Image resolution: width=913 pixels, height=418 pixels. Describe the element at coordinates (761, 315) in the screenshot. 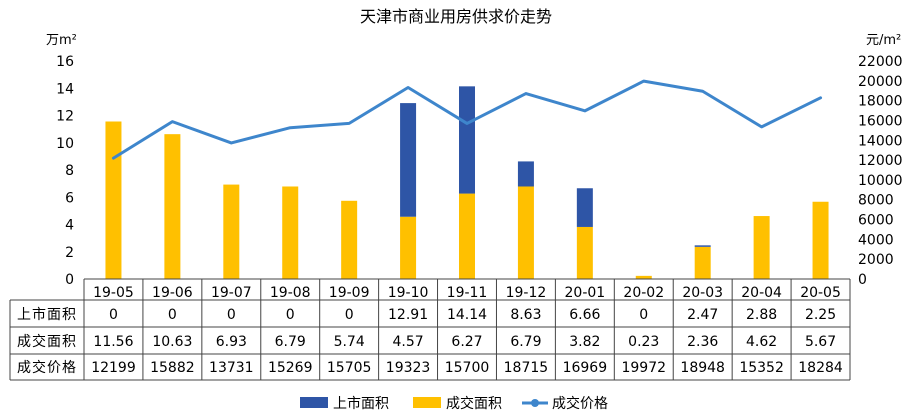

I see `data-label: 2.88` at that location.